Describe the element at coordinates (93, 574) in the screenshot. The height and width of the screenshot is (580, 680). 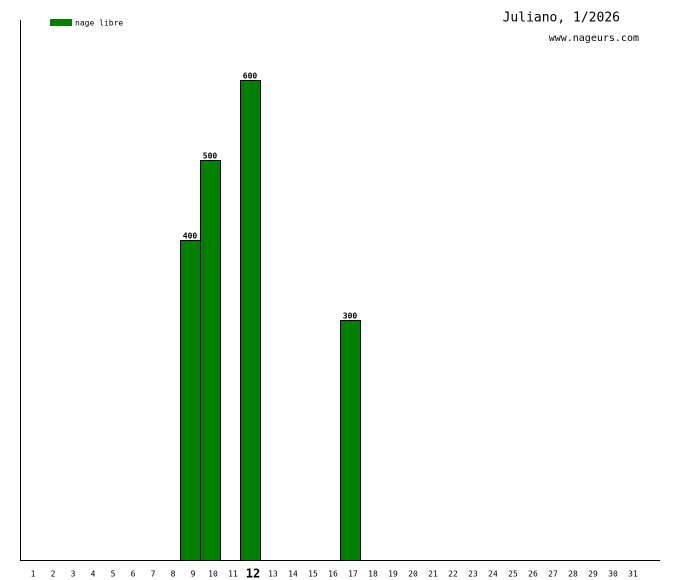
I see `x-tick-label: 4` at that location.